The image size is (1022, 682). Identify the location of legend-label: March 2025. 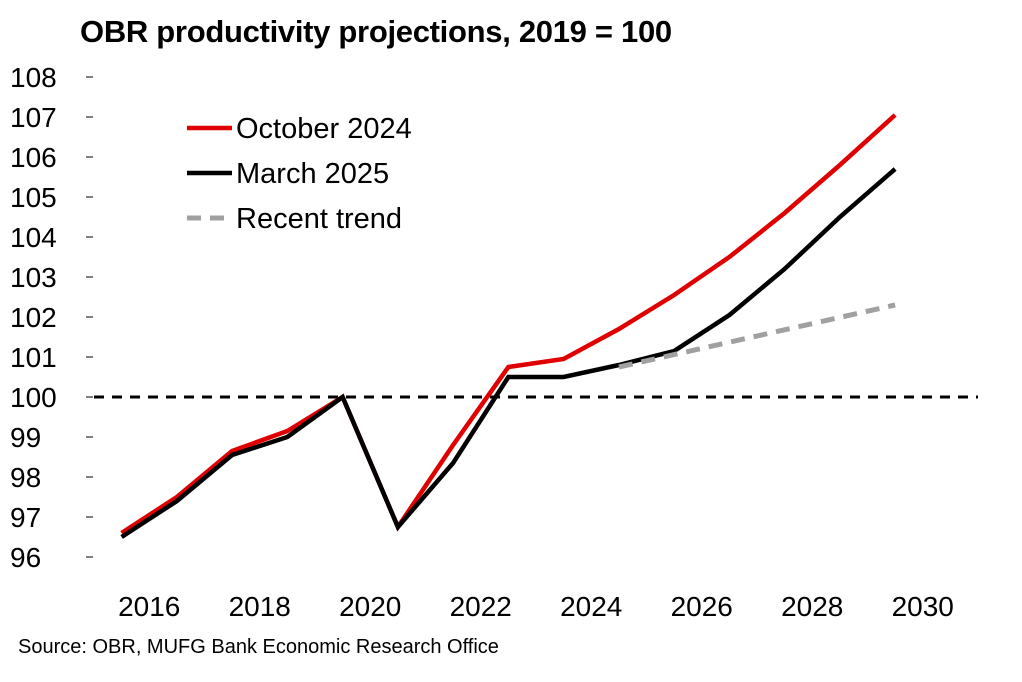
(312, 174).